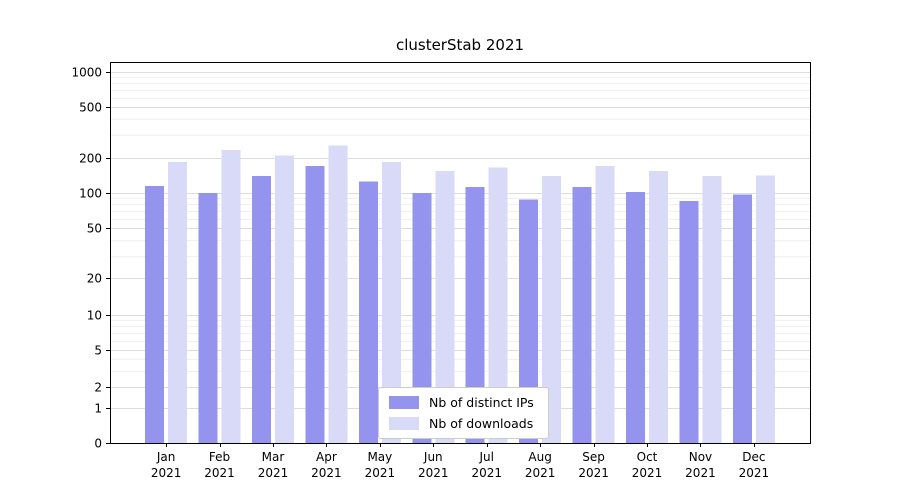 The image size is (900, 500). What do you see at coordinates (326, 457) in the screenshot?
I see `x-tick-label-month: Apr` at bounding box center [326, 457].